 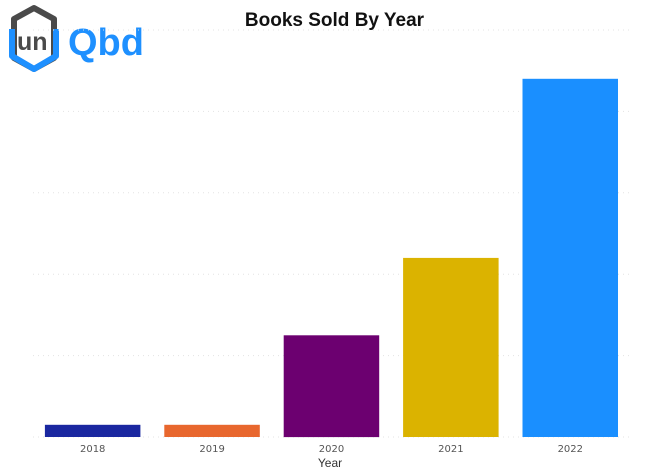 I want to click on bar-2021, so click(x=451, y=347).